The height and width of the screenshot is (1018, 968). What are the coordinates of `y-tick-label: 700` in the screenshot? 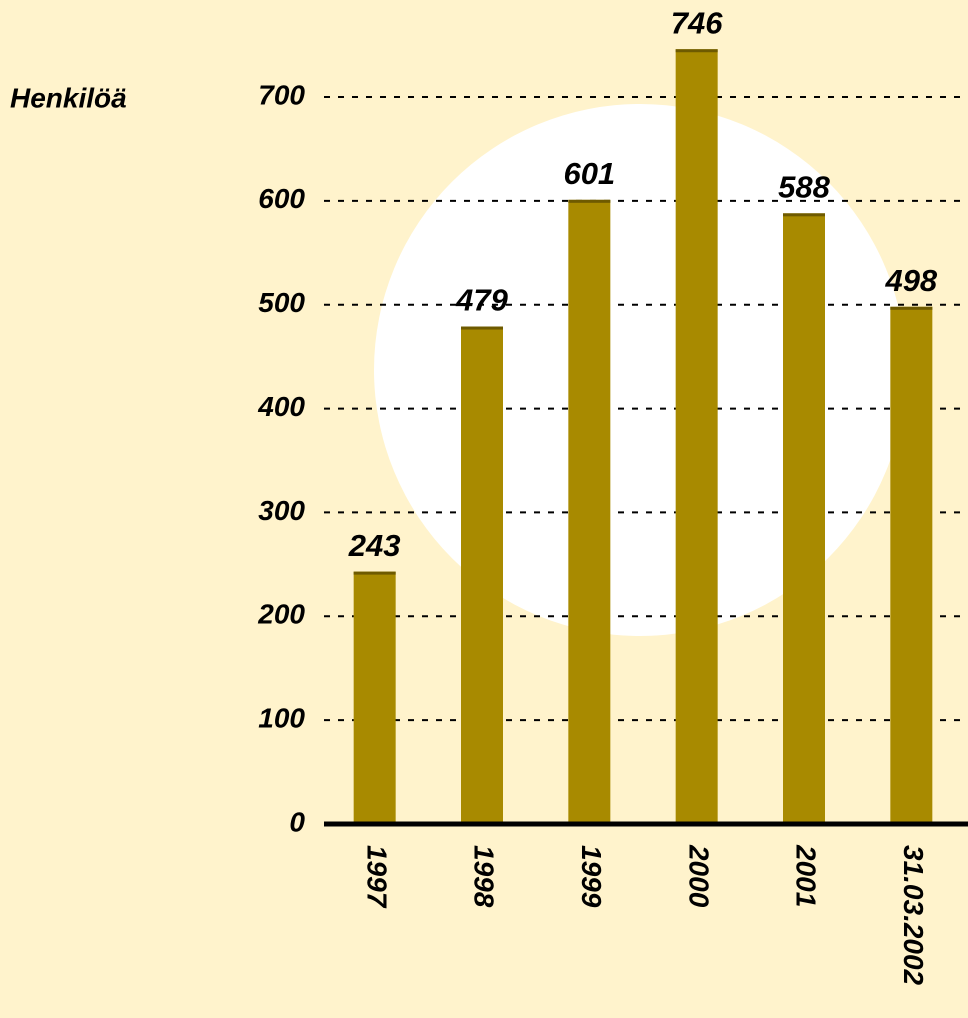 It's located at (281, 94).